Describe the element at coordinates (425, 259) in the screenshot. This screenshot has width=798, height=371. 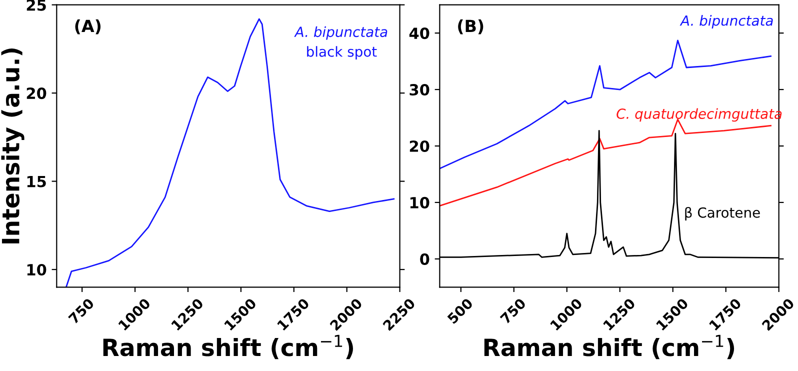
I see `y-tick-label: 0` at that location.